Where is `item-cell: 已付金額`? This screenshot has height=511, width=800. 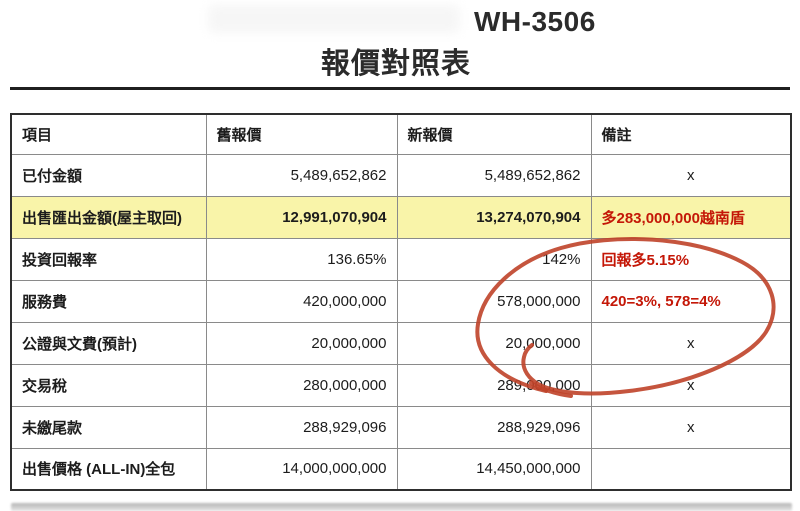 item-cell: 已付金額 is located at coordinates (108, 175).